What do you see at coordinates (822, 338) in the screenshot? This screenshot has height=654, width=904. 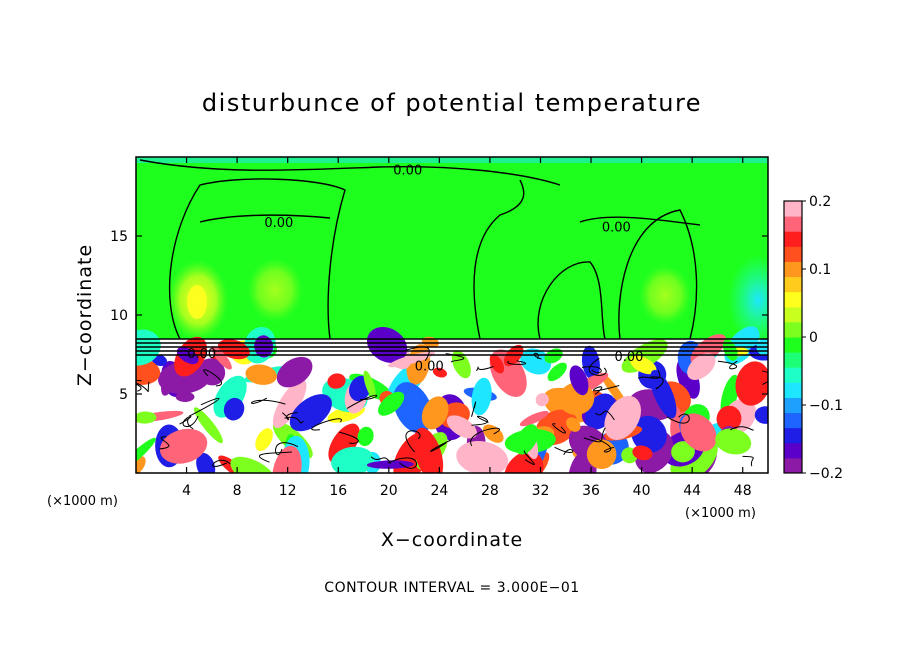 I see `colorbar-ticks: −0.2 −0.1 0 0.1 0.2` at bounding box center [822, 338].